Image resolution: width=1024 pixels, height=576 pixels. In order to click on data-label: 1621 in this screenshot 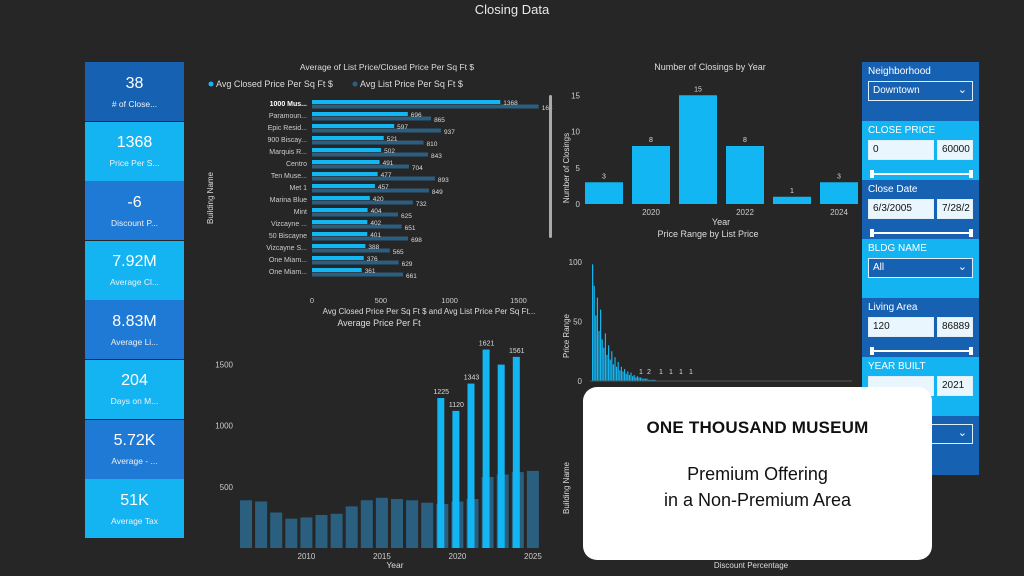, I will do `click(487, 344)`.